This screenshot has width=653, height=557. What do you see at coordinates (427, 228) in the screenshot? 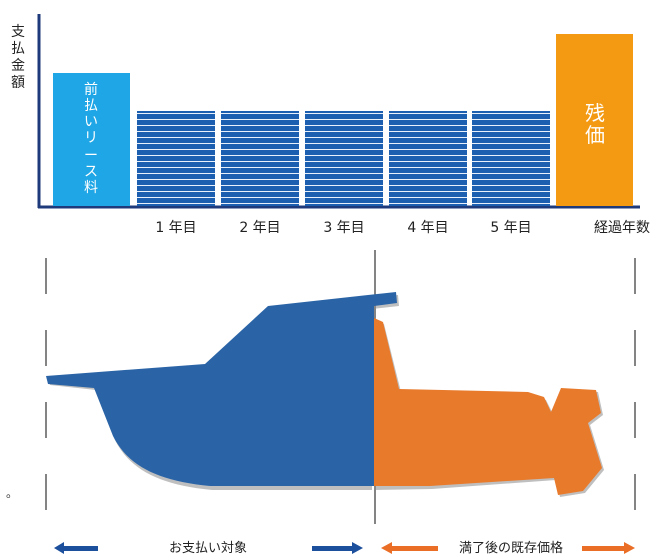
I see `x-tick-year-4: 4 年目` at bounding box center [427, 228].